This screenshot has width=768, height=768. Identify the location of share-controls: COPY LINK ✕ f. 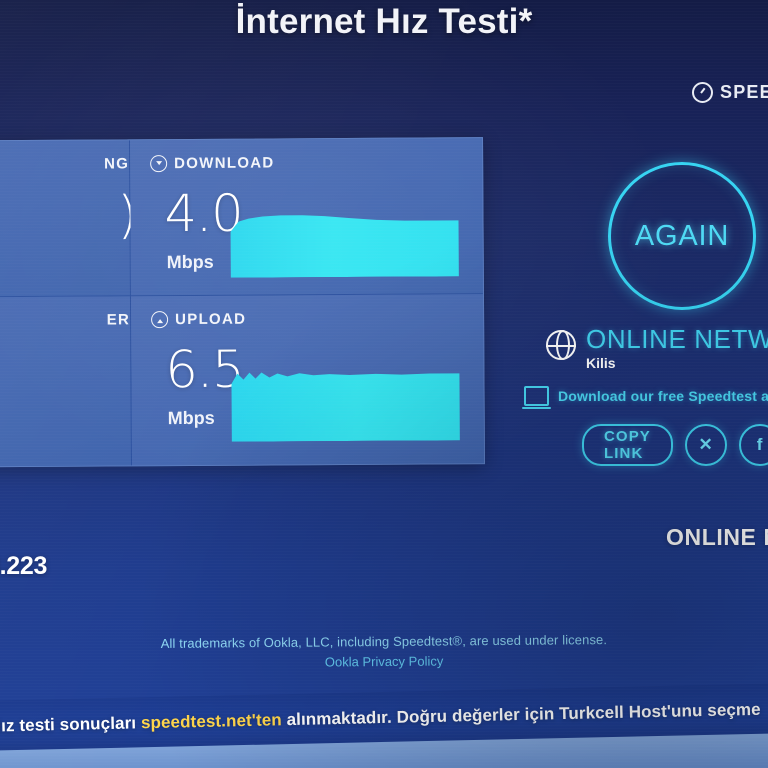
(675, 445).